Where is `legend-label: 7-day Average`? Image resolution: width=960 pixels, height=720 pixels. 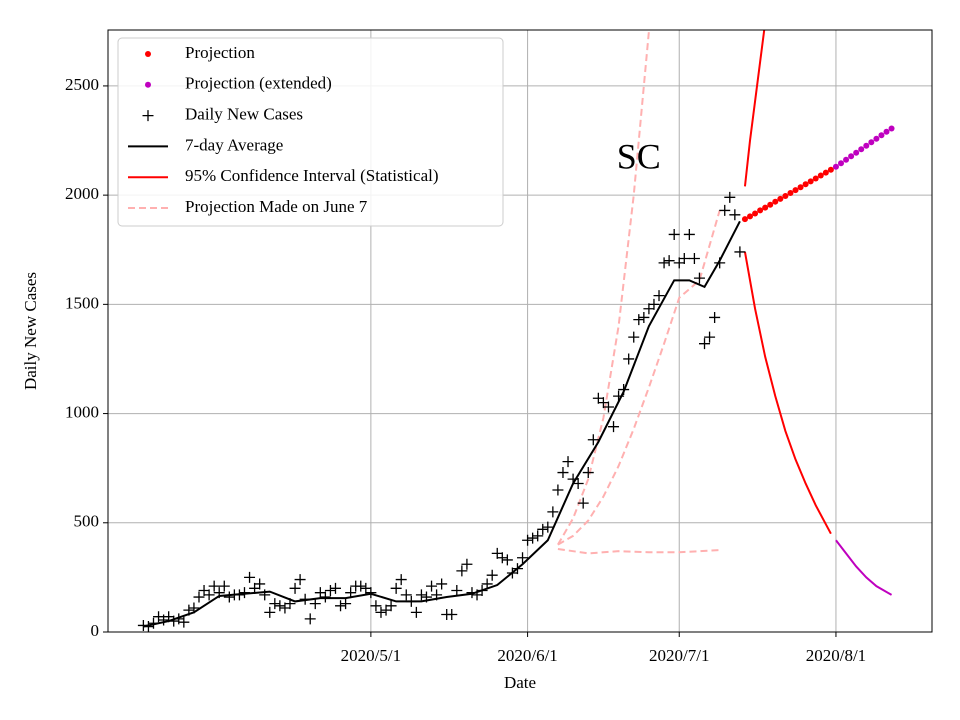 legend-label: 7-day Average is located at coordinates (234, 144).